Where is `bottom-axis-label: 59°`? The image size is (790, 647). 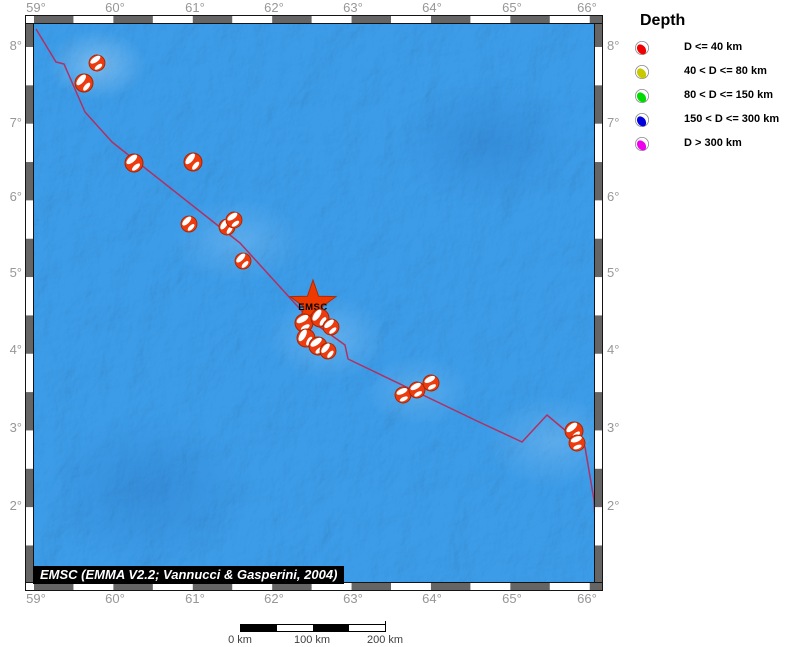
bottom-axis-label: 59° is located at coordinates (36, 598).